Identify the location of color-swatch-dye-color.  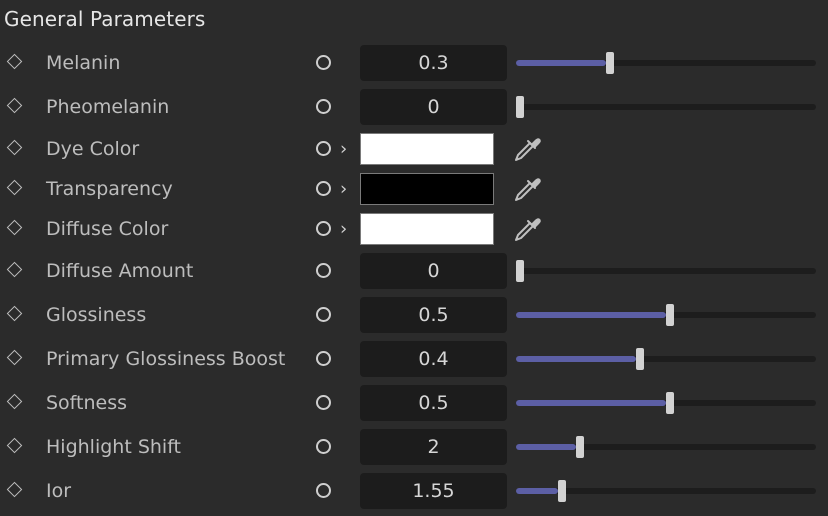
(427, 149).